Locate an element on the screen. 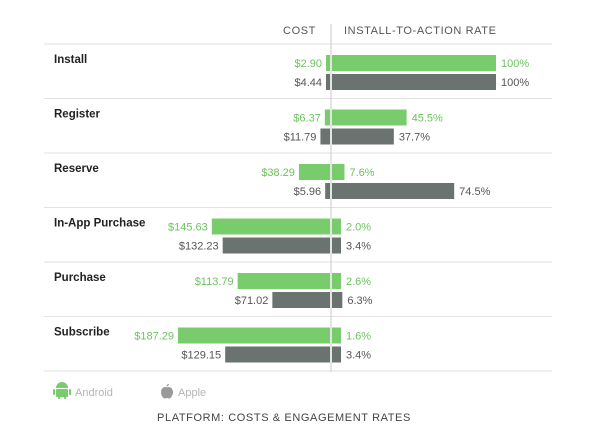 This screenshot has height=437, width=612. rate-bar-apple-register is located at coordinates (363, 136).